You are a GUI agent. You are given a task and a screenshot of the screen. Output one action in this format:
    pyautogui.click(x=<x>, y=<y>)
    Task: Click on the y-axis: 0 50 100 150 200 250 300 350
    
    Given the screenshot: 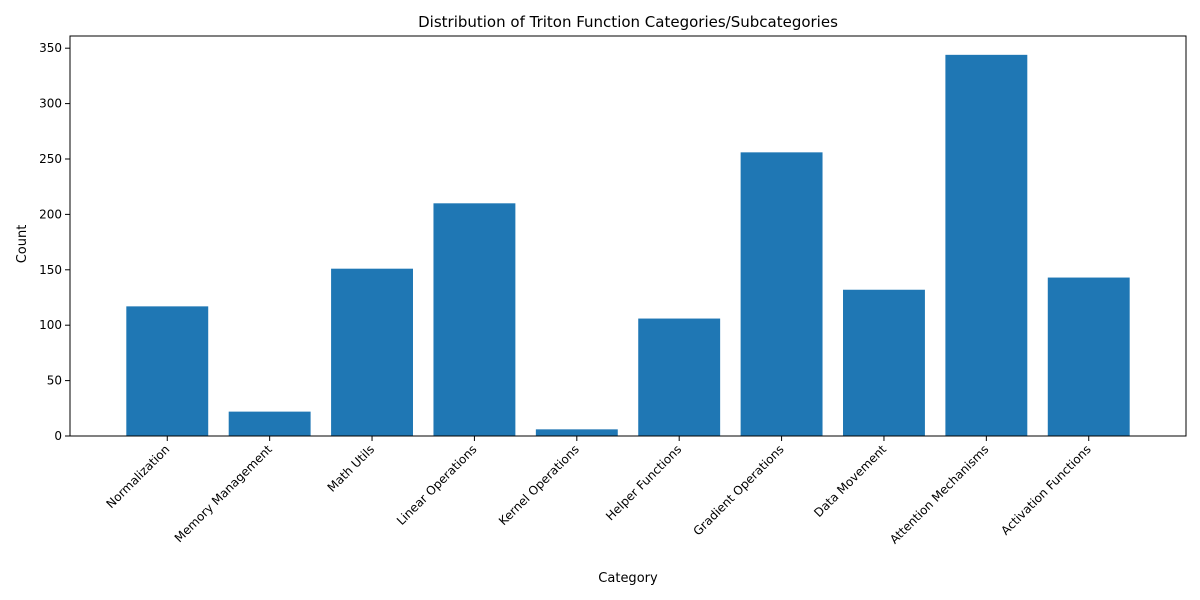 What is the action you would take?
    pyautogui.click(x=54, y=242)
    